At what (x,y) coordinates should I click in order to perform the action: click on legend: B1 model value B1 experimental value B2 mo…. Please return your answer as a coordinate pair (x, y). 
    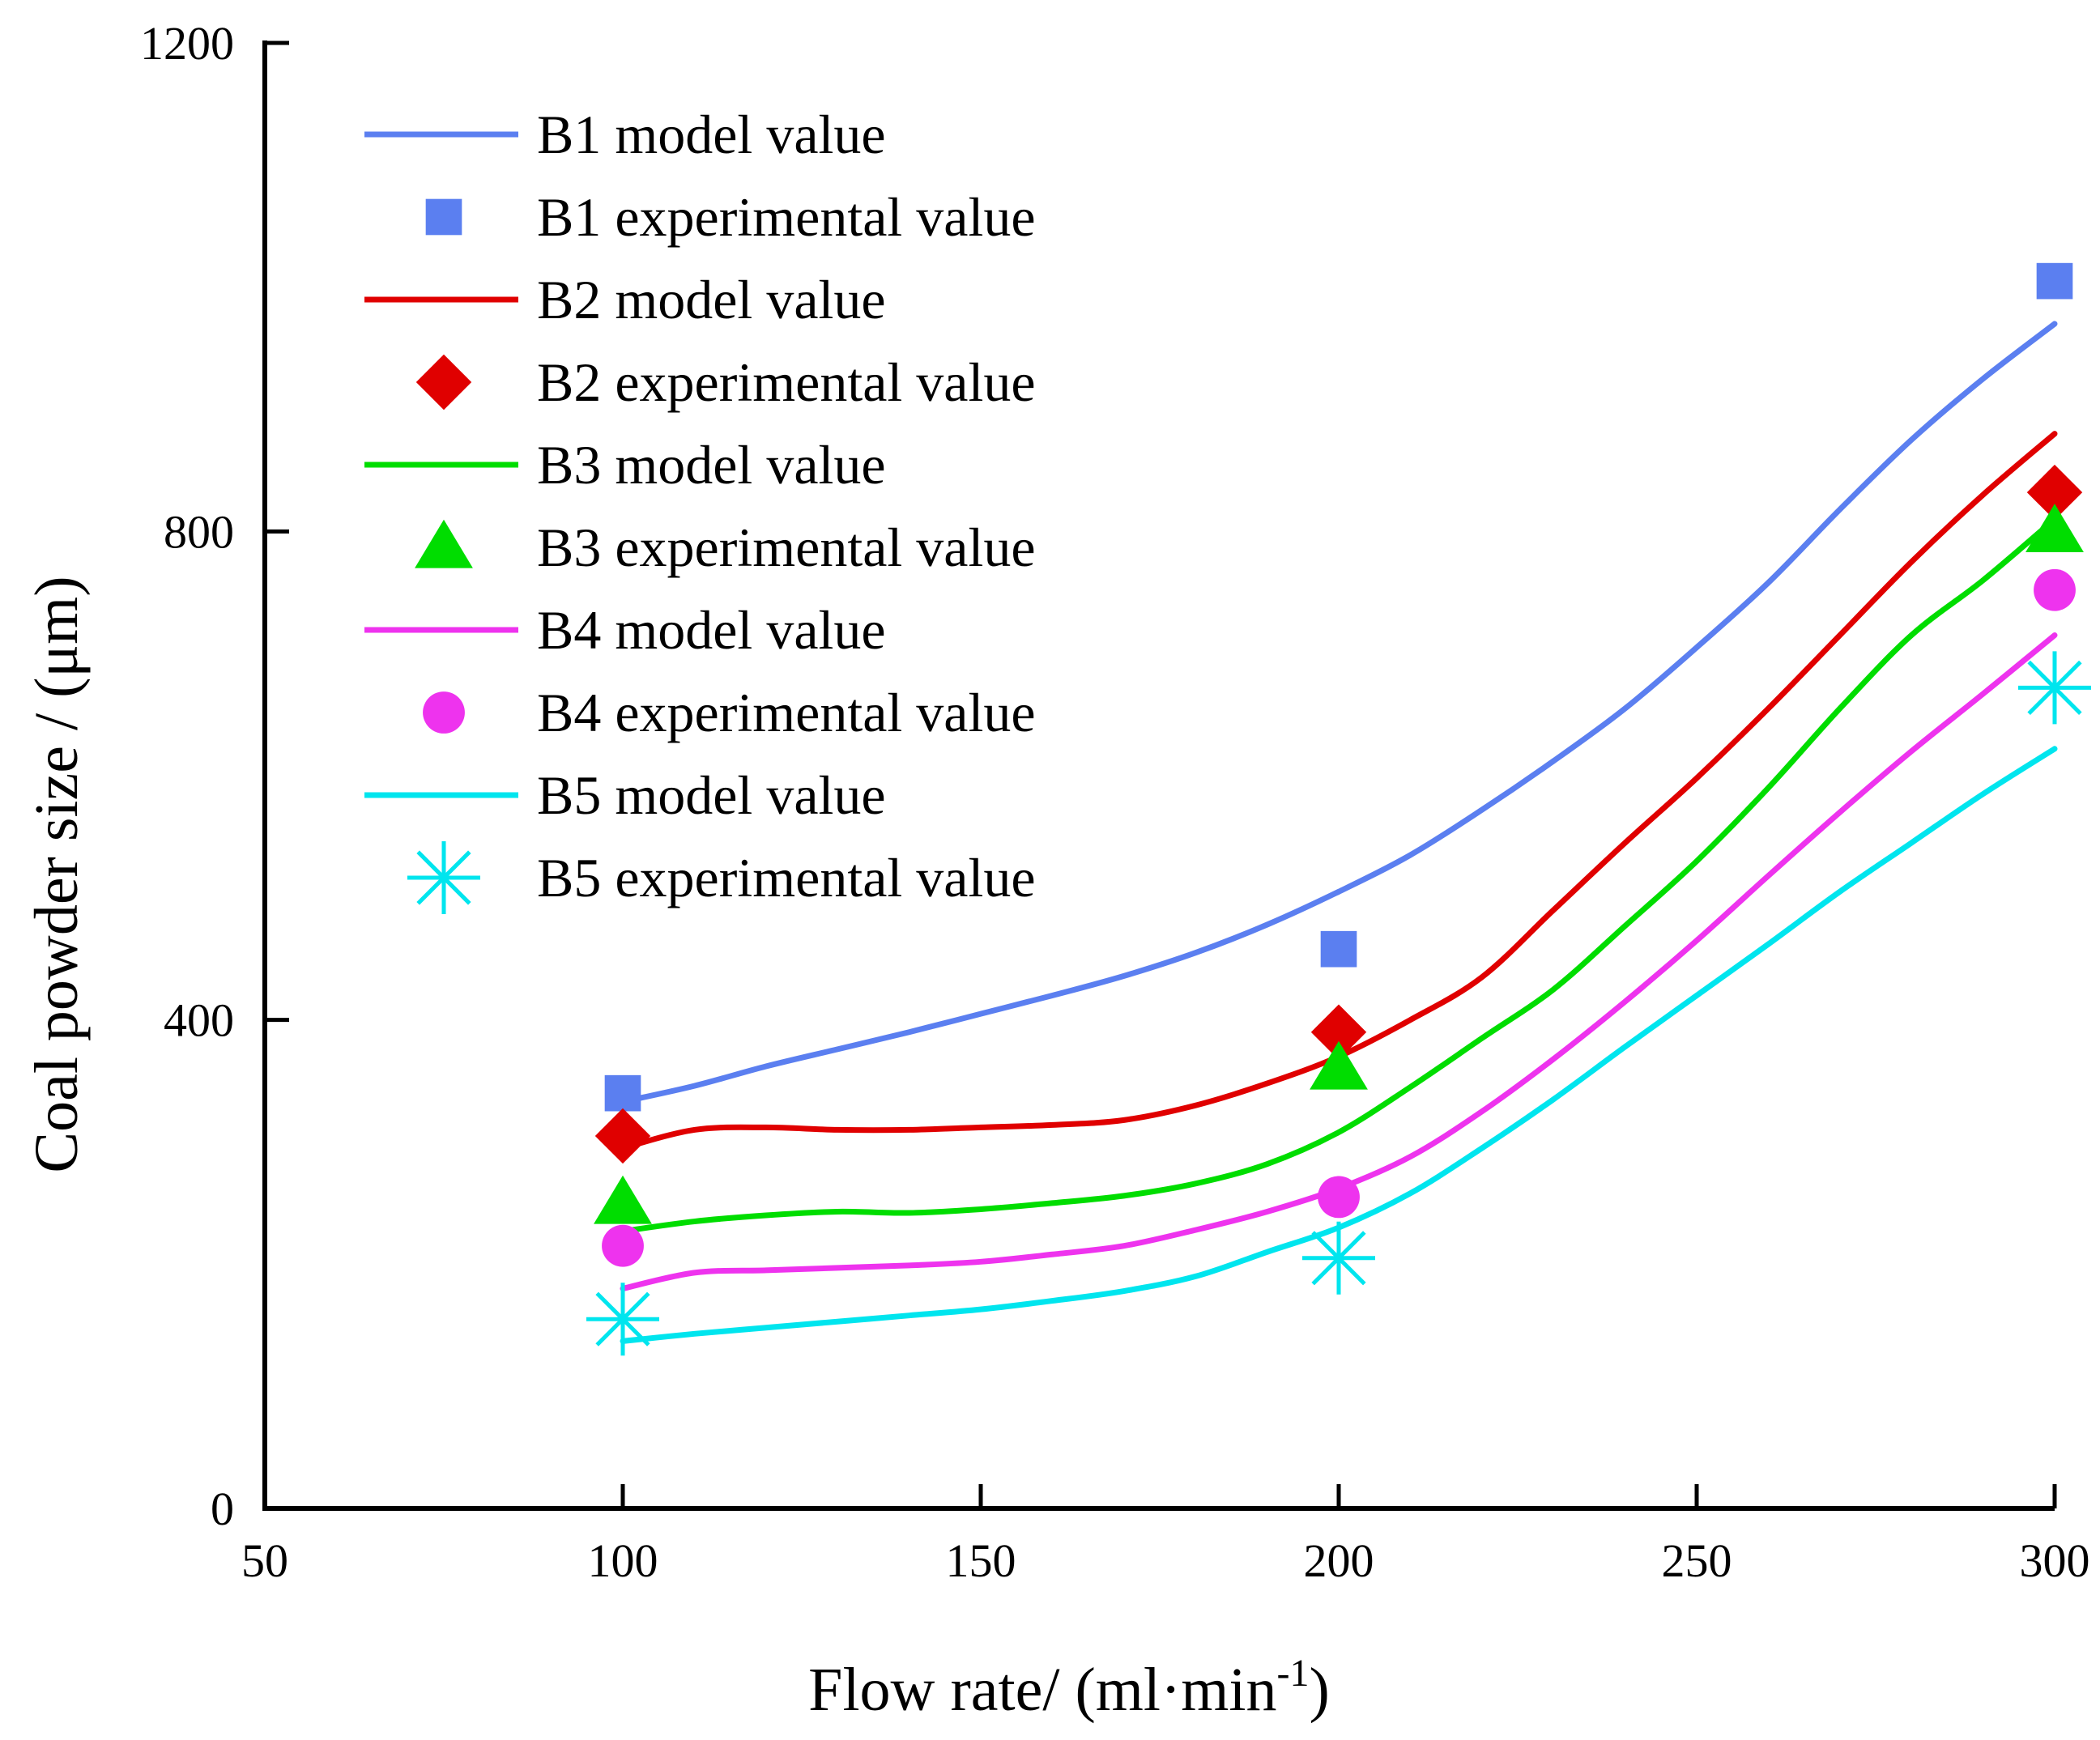
    Looking at the image, I should click on (700, 509).